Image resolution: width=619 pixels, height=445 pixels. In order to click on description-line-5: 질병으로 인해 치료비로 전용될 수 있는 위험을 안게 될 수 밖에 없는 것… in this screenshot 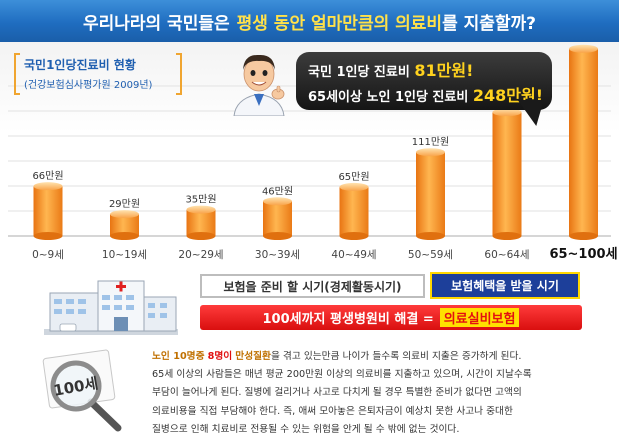, I will do `click(306, 429)`.